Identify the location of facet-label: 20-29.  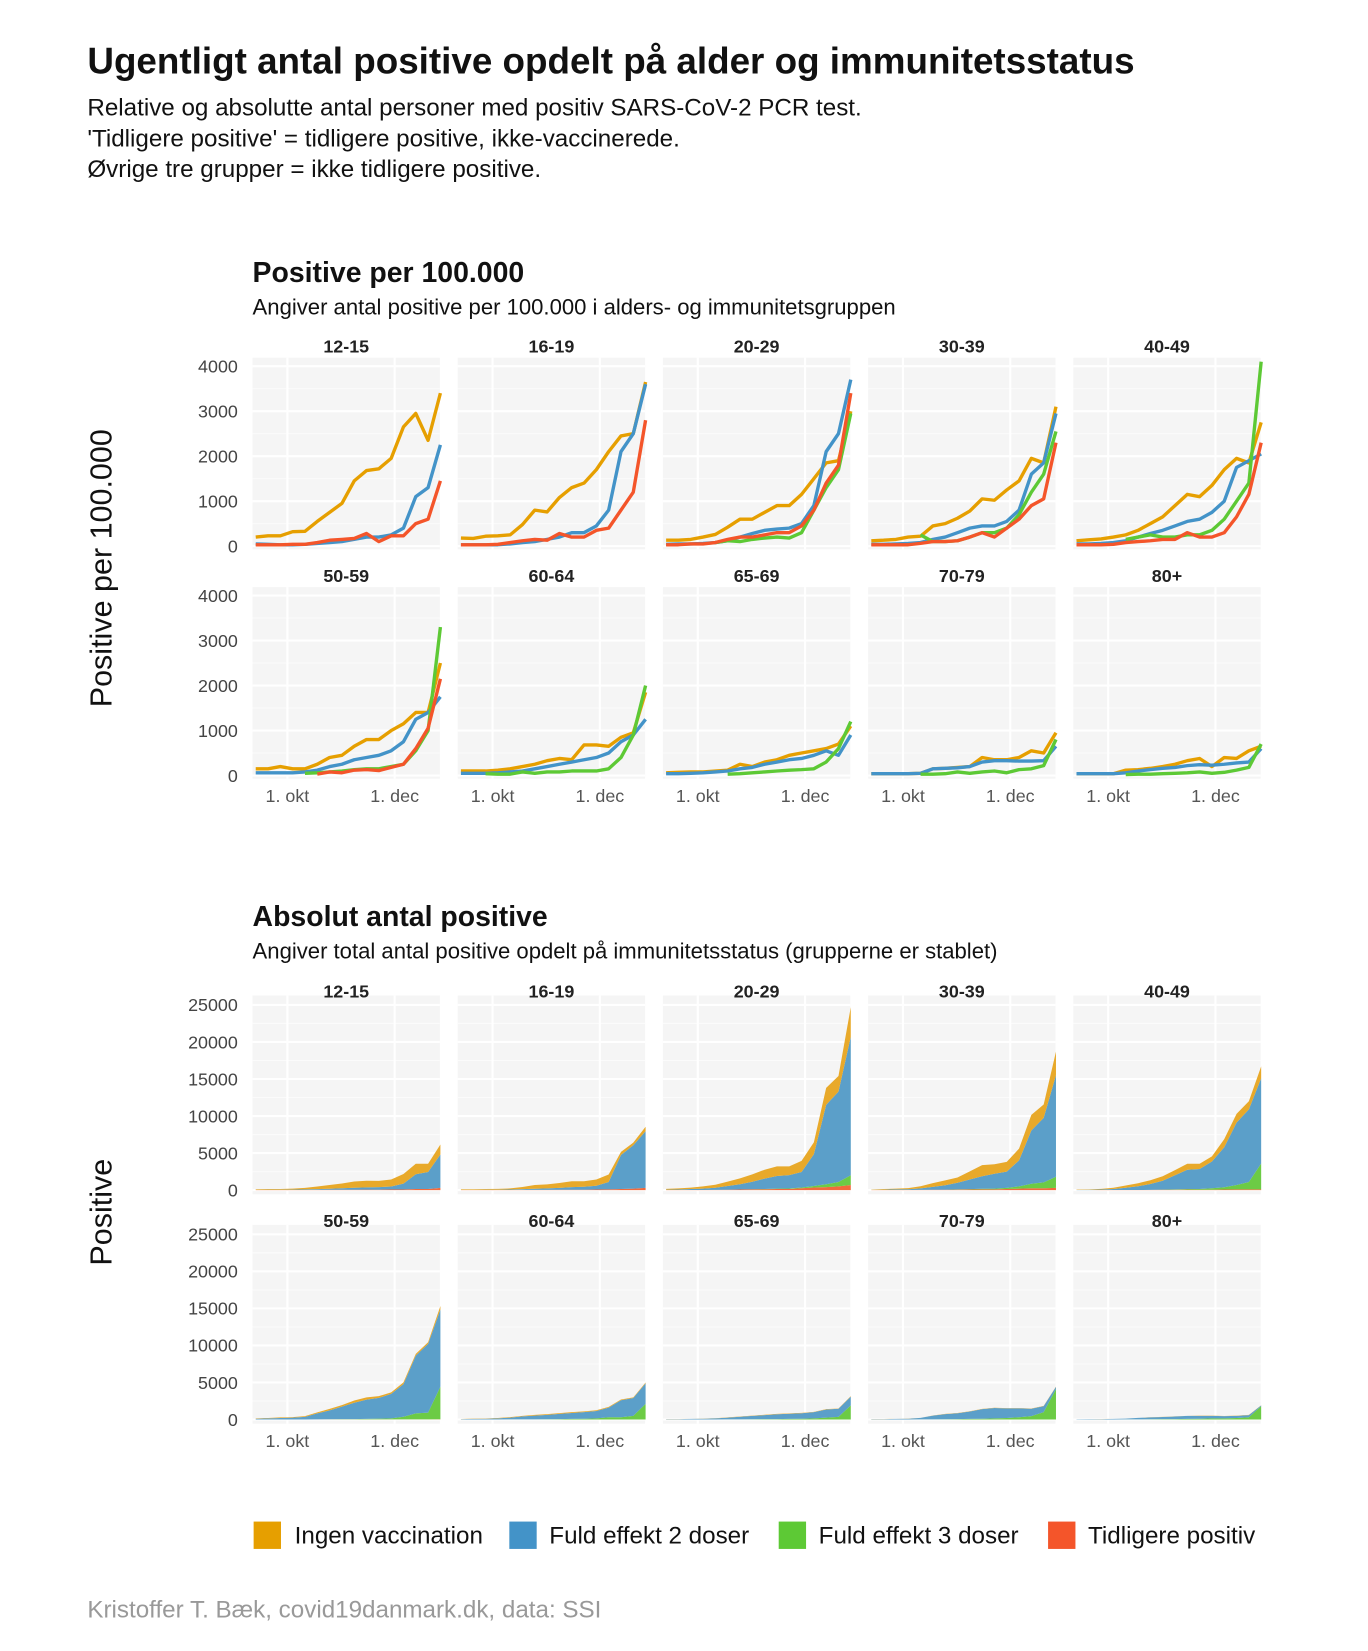
(757, 992).